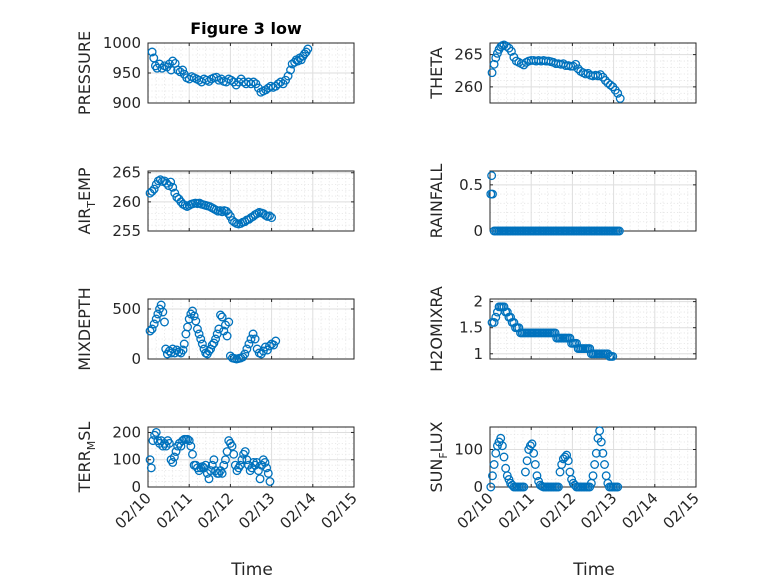 Image resolution: width=778 pixels, height=583 pixels. I want to click on panel-air_temp: 255 260 265 AIRTEMP, so click(215, 202).